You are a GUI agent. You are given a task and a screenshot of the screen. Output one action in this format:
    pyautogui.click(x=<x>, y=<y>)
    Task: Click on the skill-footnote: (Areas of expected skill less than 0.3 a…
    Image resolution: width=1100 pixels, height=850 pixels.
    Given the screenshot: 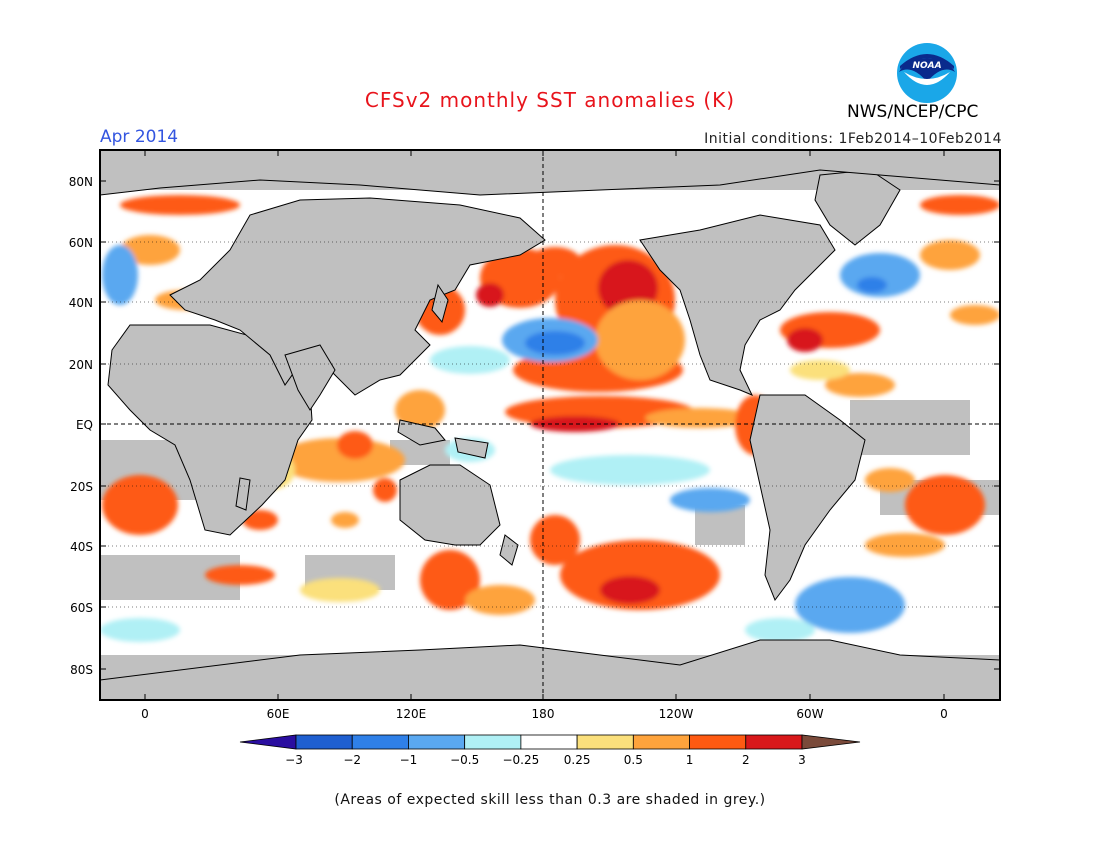 What is the action you would take?
    pyautogui.click(x=550, y=800)
    